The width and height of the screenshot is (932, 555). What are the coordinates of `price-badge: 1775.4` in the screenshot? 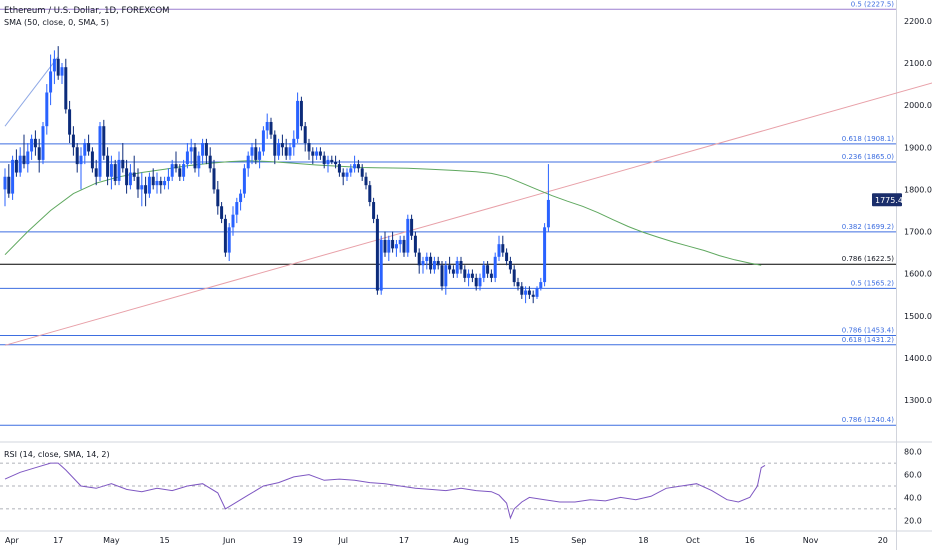 It's located at (887, 200).